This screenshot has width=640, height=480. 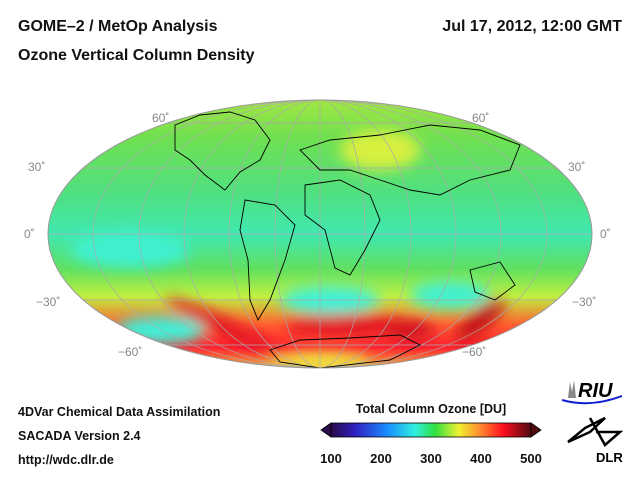 What do you see at coordinates (431, 458) in the screenshot?
I see `colorbar-tick: 300` at bounding box center [431, 458].